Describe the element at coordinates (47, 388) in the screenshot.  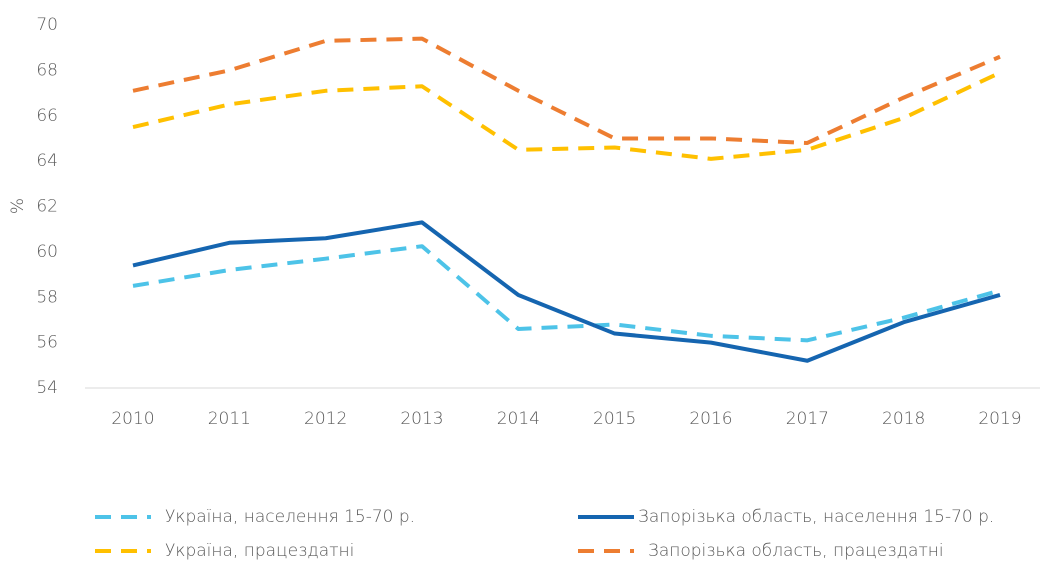
I see `y-tick-label: 54` at that location.